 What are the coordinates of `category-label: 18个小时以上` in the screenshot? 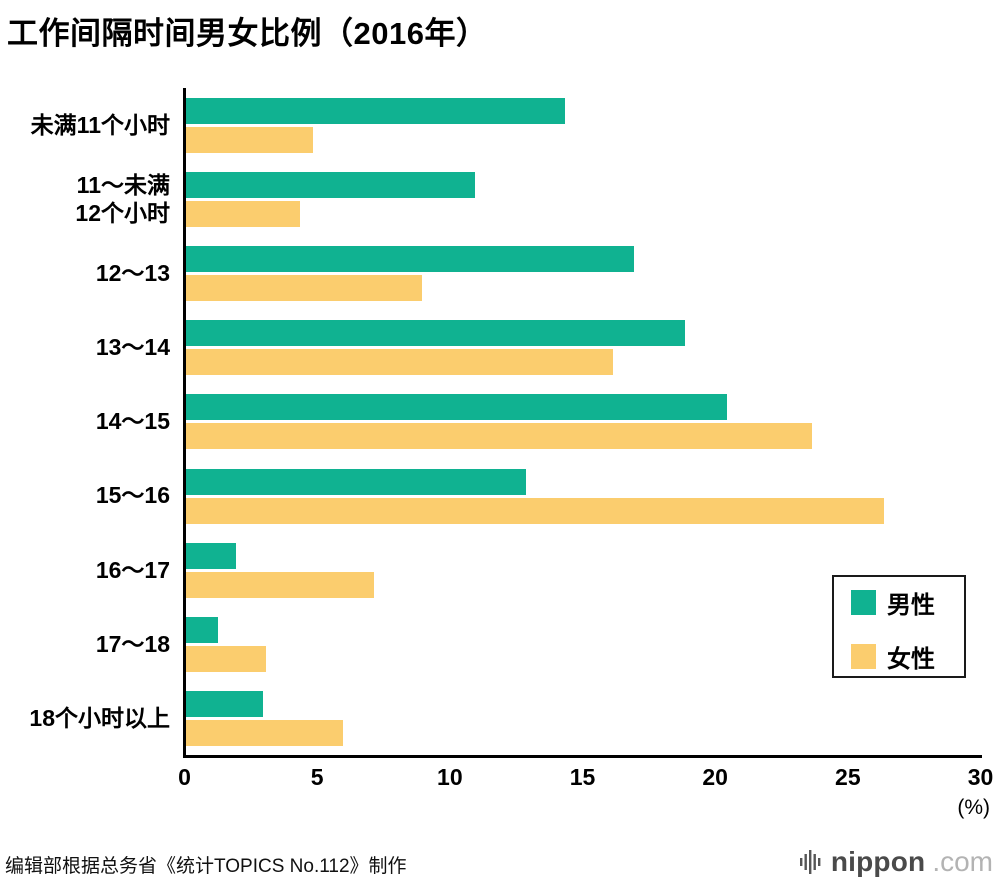 It's located at (99, 717).